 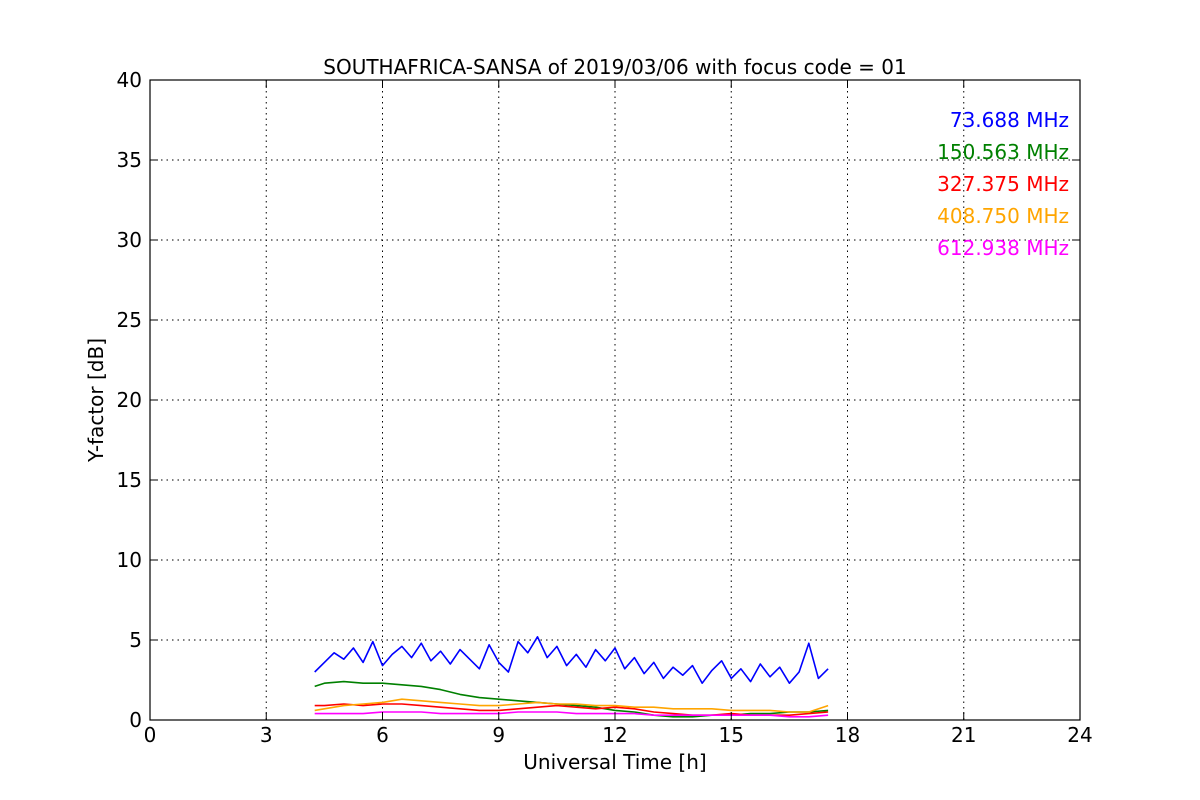 I want to click on x-tick-label: 15, so click(x=731, y=735).